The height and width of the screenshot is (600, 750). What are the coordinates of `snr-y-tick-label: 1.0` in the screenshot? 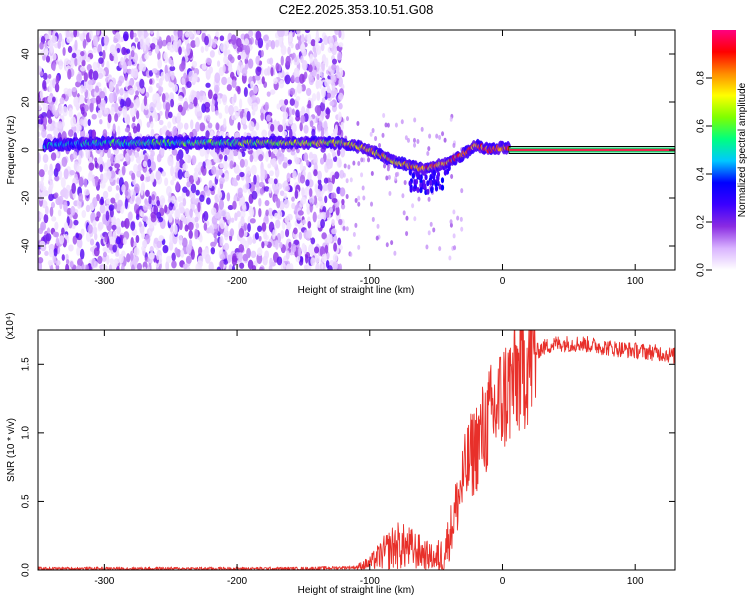 It's located at (26, 432).